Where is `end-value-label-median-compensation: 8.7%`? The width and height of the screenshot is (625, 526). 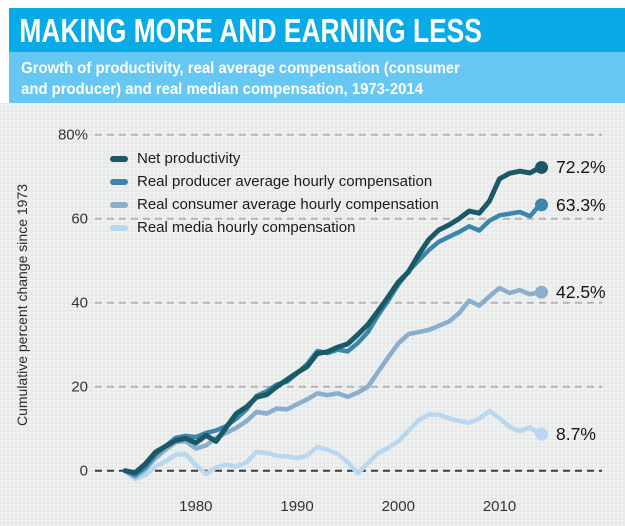 end-value-label-median-compensation: 8.7% is located at coordinates (576, 434).